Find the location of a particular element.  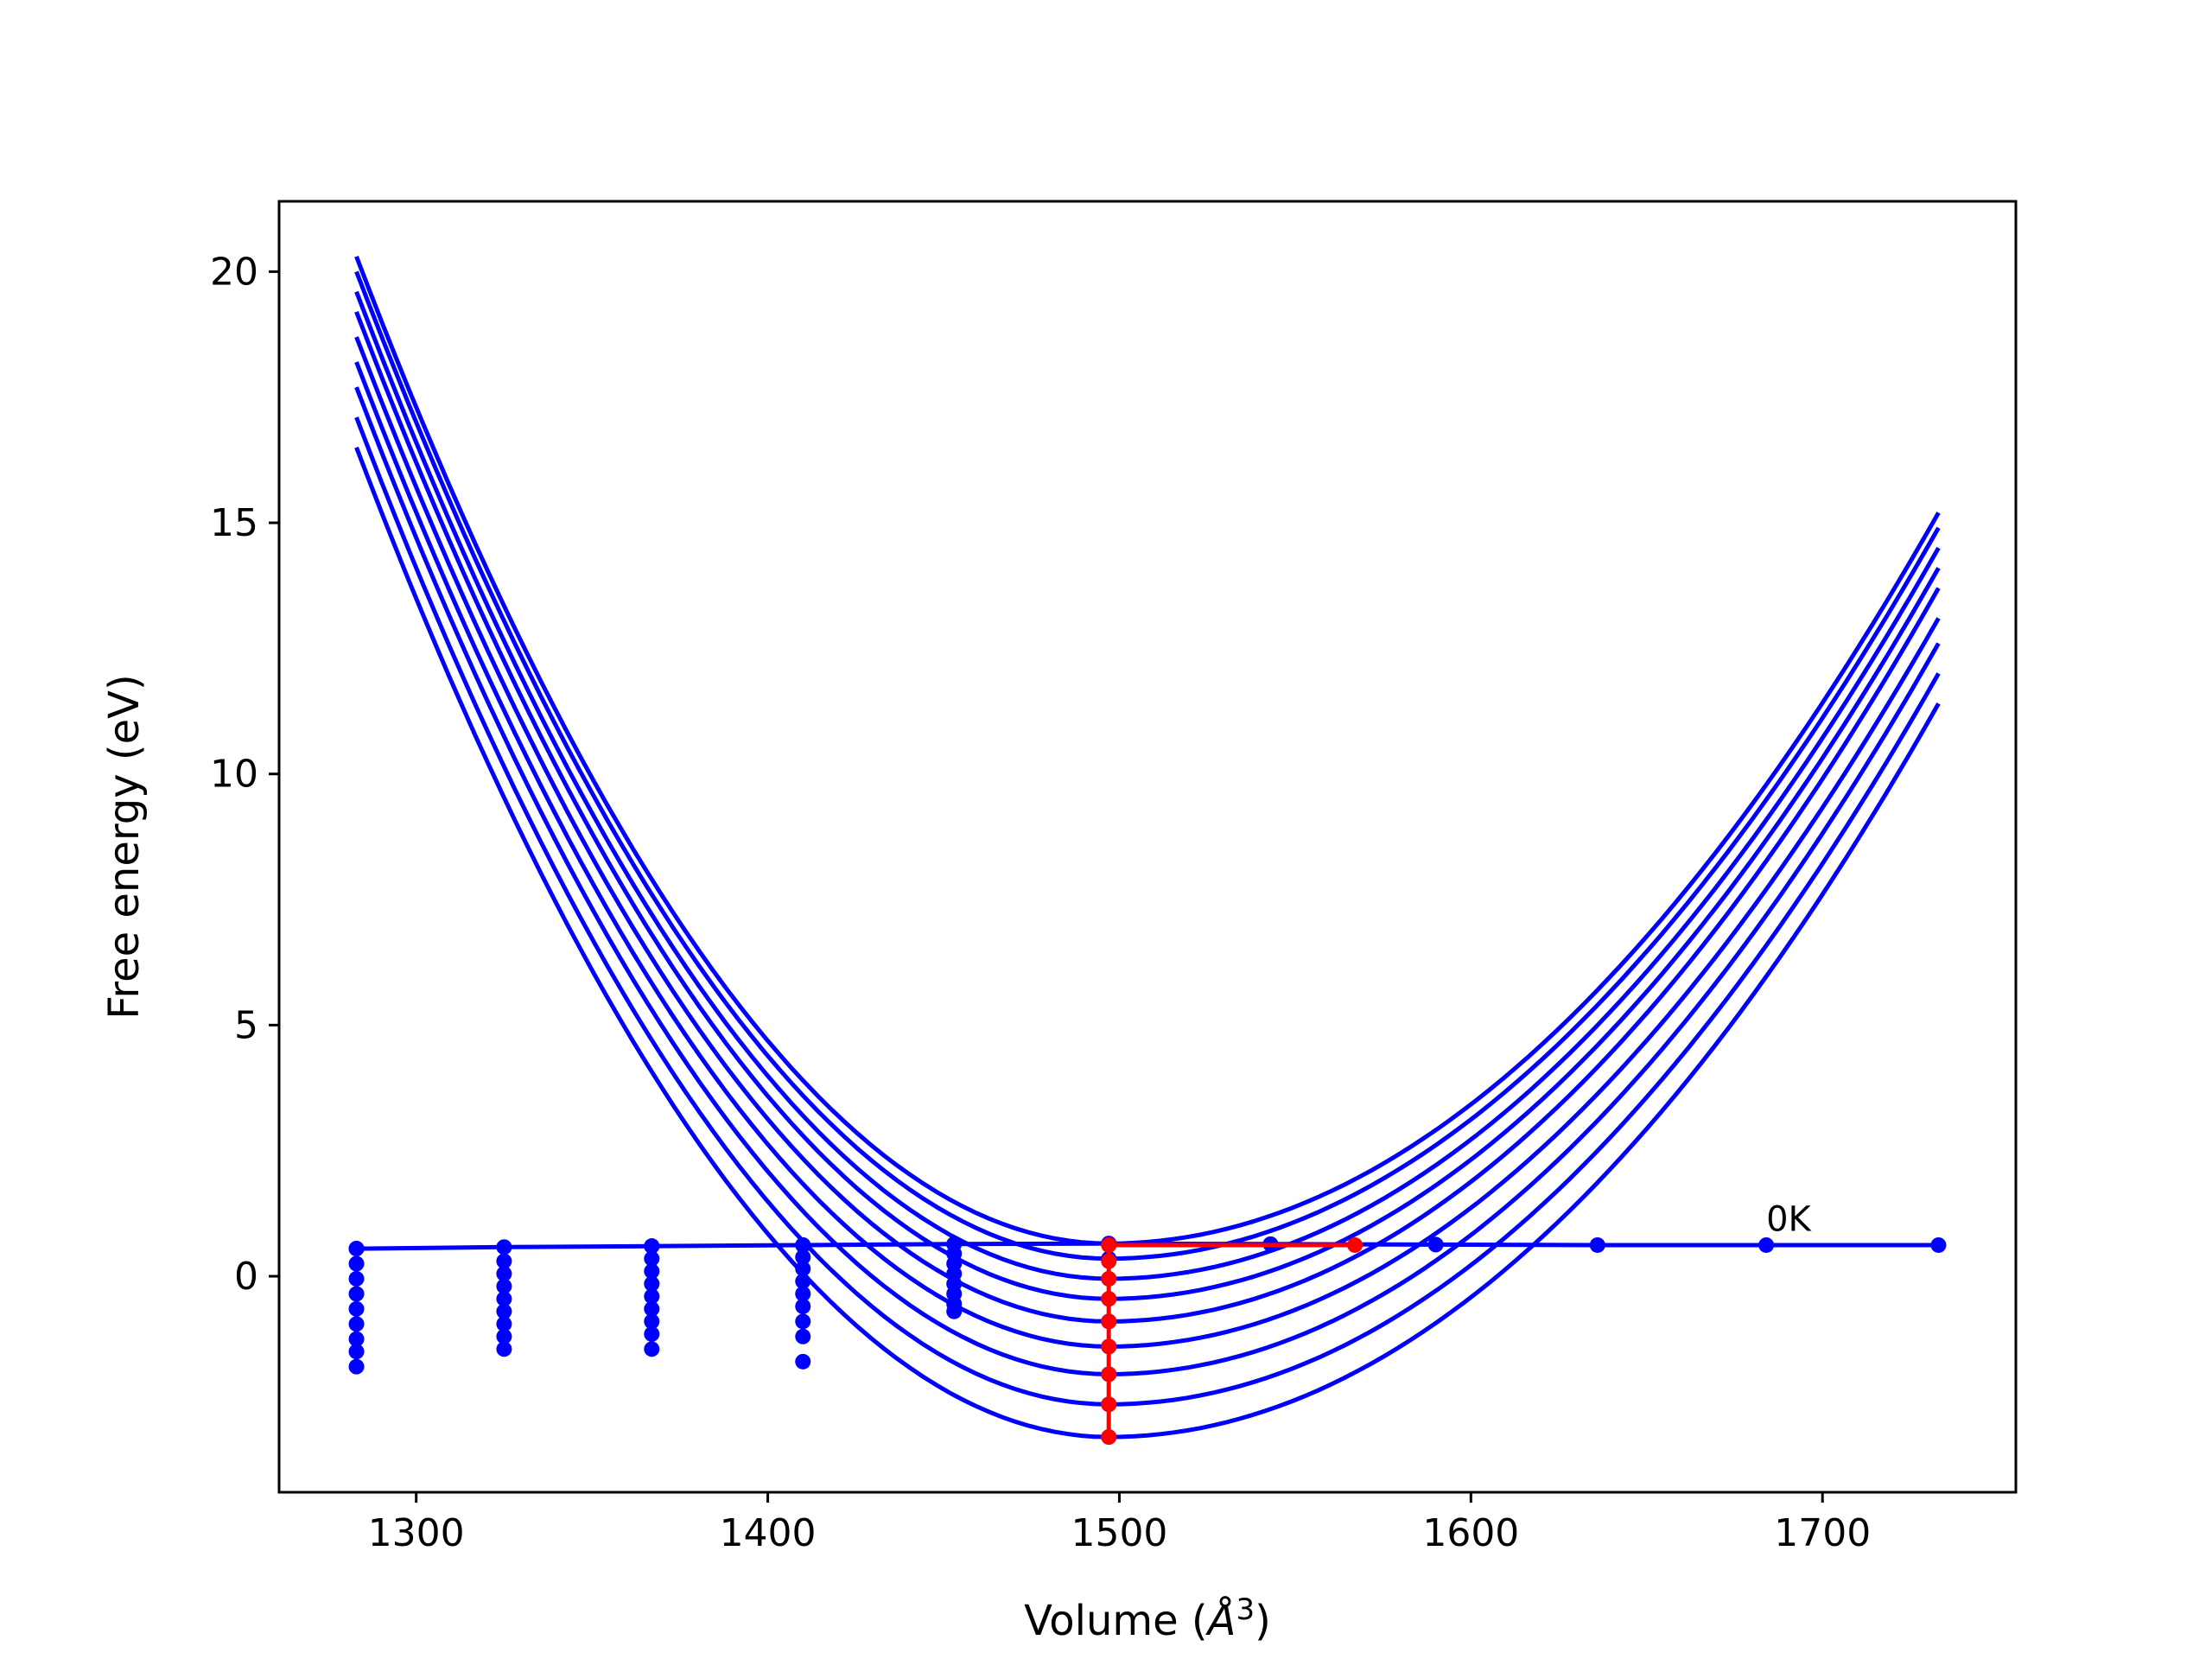

y-tick-label: 0 is located at coordinates (246, 1277).